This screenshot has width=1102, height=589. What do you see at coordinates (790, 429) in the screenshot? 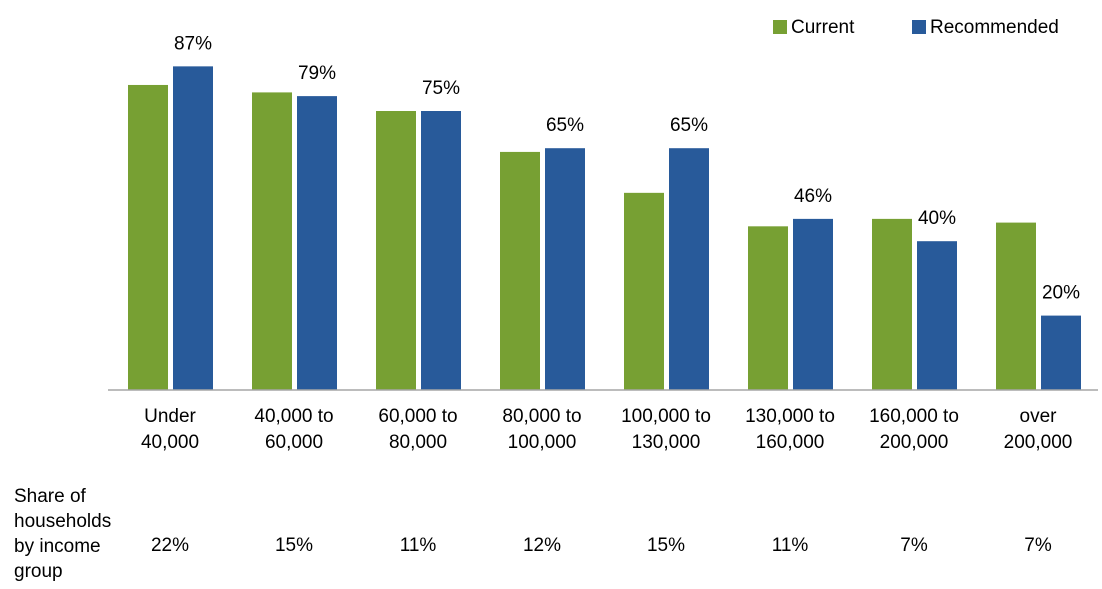
I see `x-tick-label: 130,000 to 160,000` at bounding box center [790, 429].